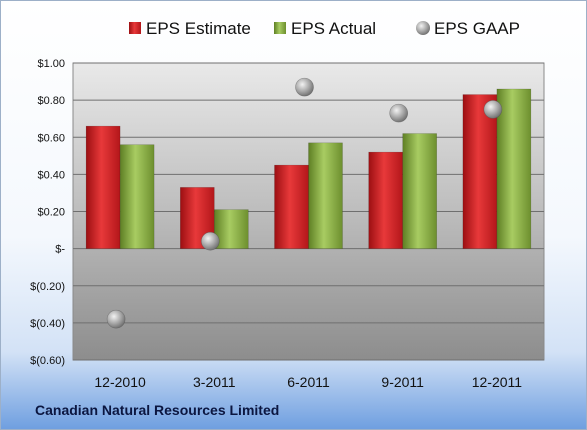 The width and height of the screenshot is (587, 430). What do you see at coordinates (47, 361) in the screenshot?
I see `y-tick-label: $(0.60)` at bounding box center [47, 361].